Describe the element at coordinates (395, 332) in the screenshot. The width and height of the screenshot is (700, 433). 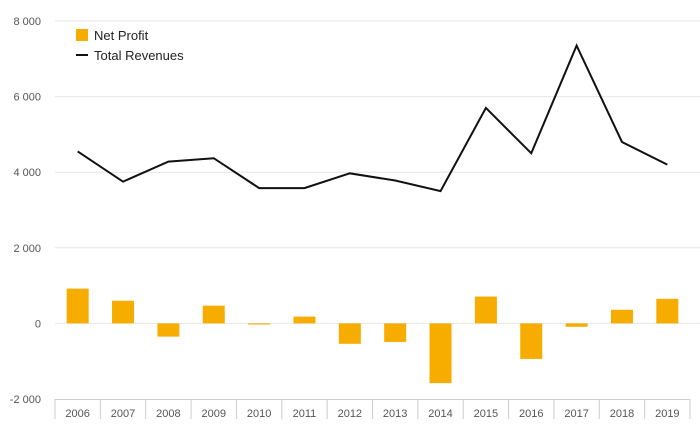
I see `net-profit-bar-2013` at that location.